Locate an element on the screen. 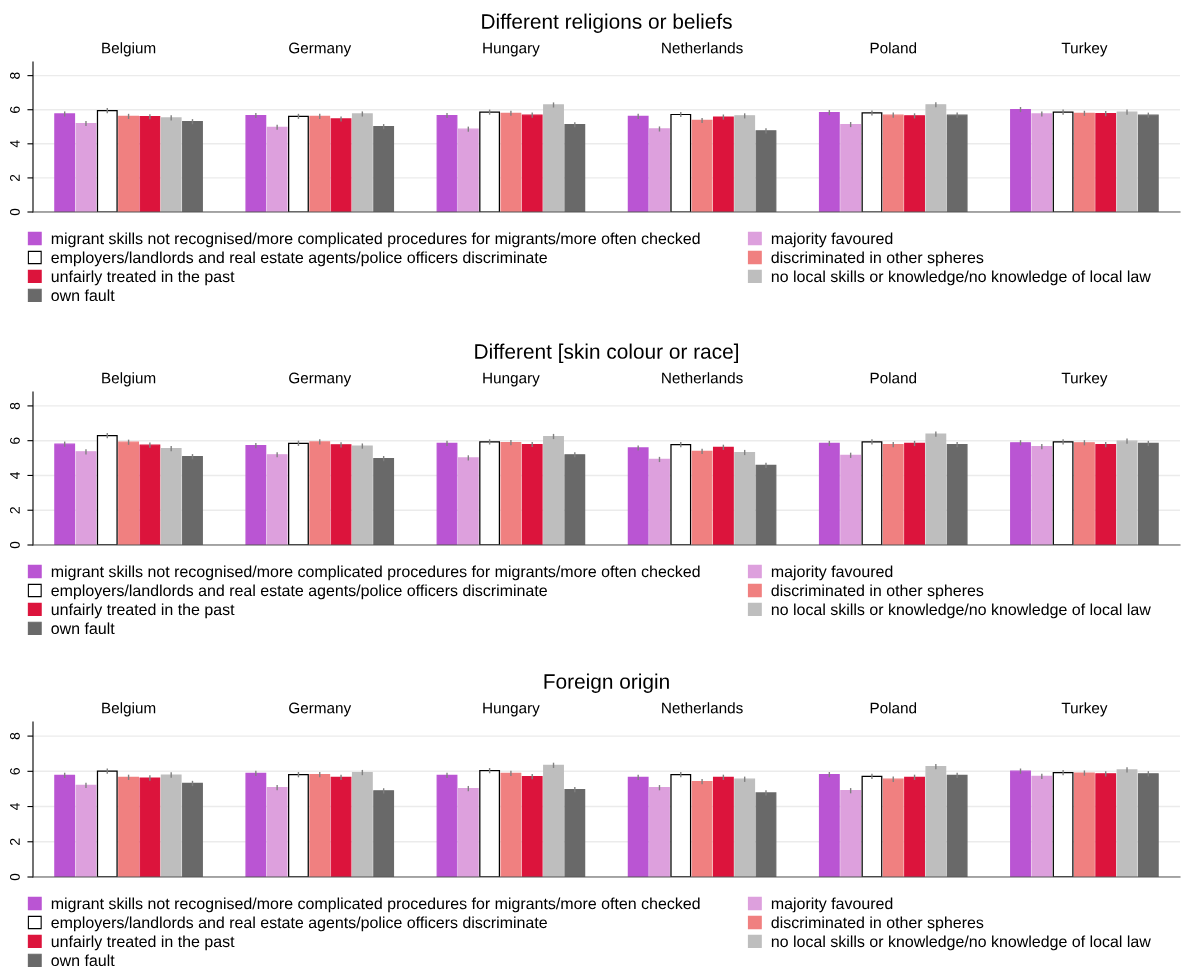 Image resolution: width=1183 pixels, height=974 pixels. chart-title: Foreign origin is located at coordinates (606, 683).